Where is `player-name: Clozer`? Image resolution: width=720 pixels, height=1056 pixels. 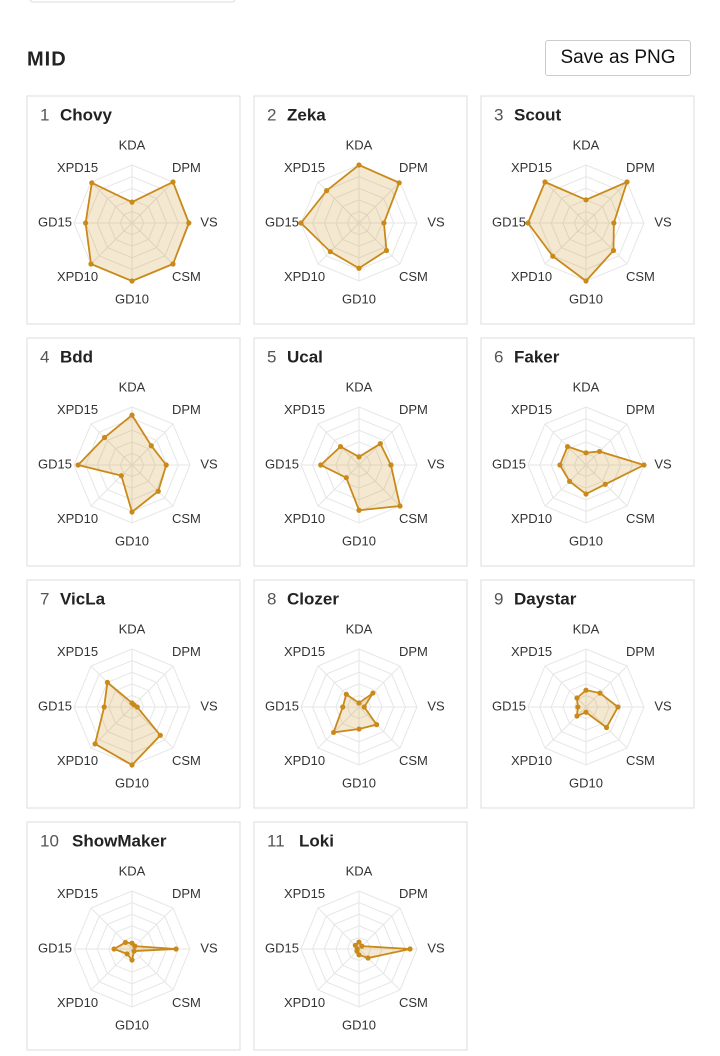
player-name: Clozer is located at coordinates (313, 598).